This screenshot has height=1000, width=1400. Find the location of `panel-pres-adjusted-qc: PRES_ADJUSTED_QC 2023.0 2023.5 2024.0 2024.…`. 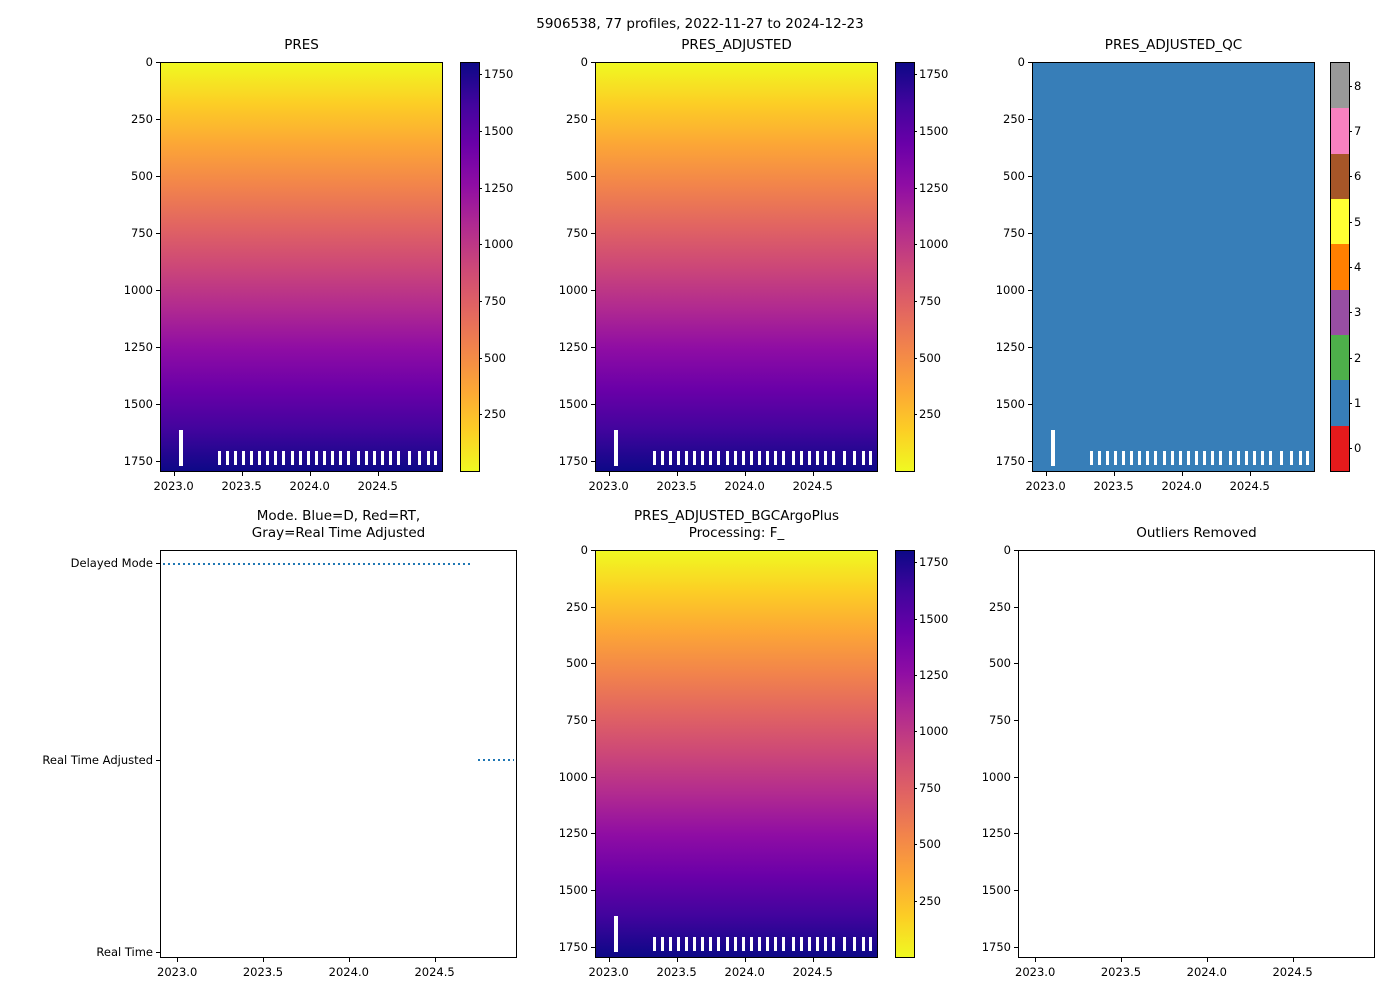

panel-pres-adjusted-qc: PRES_ADJUSTED_QC 2023.0 2023.5 2024.0 2024.… is located at coordinates (1179, 265).